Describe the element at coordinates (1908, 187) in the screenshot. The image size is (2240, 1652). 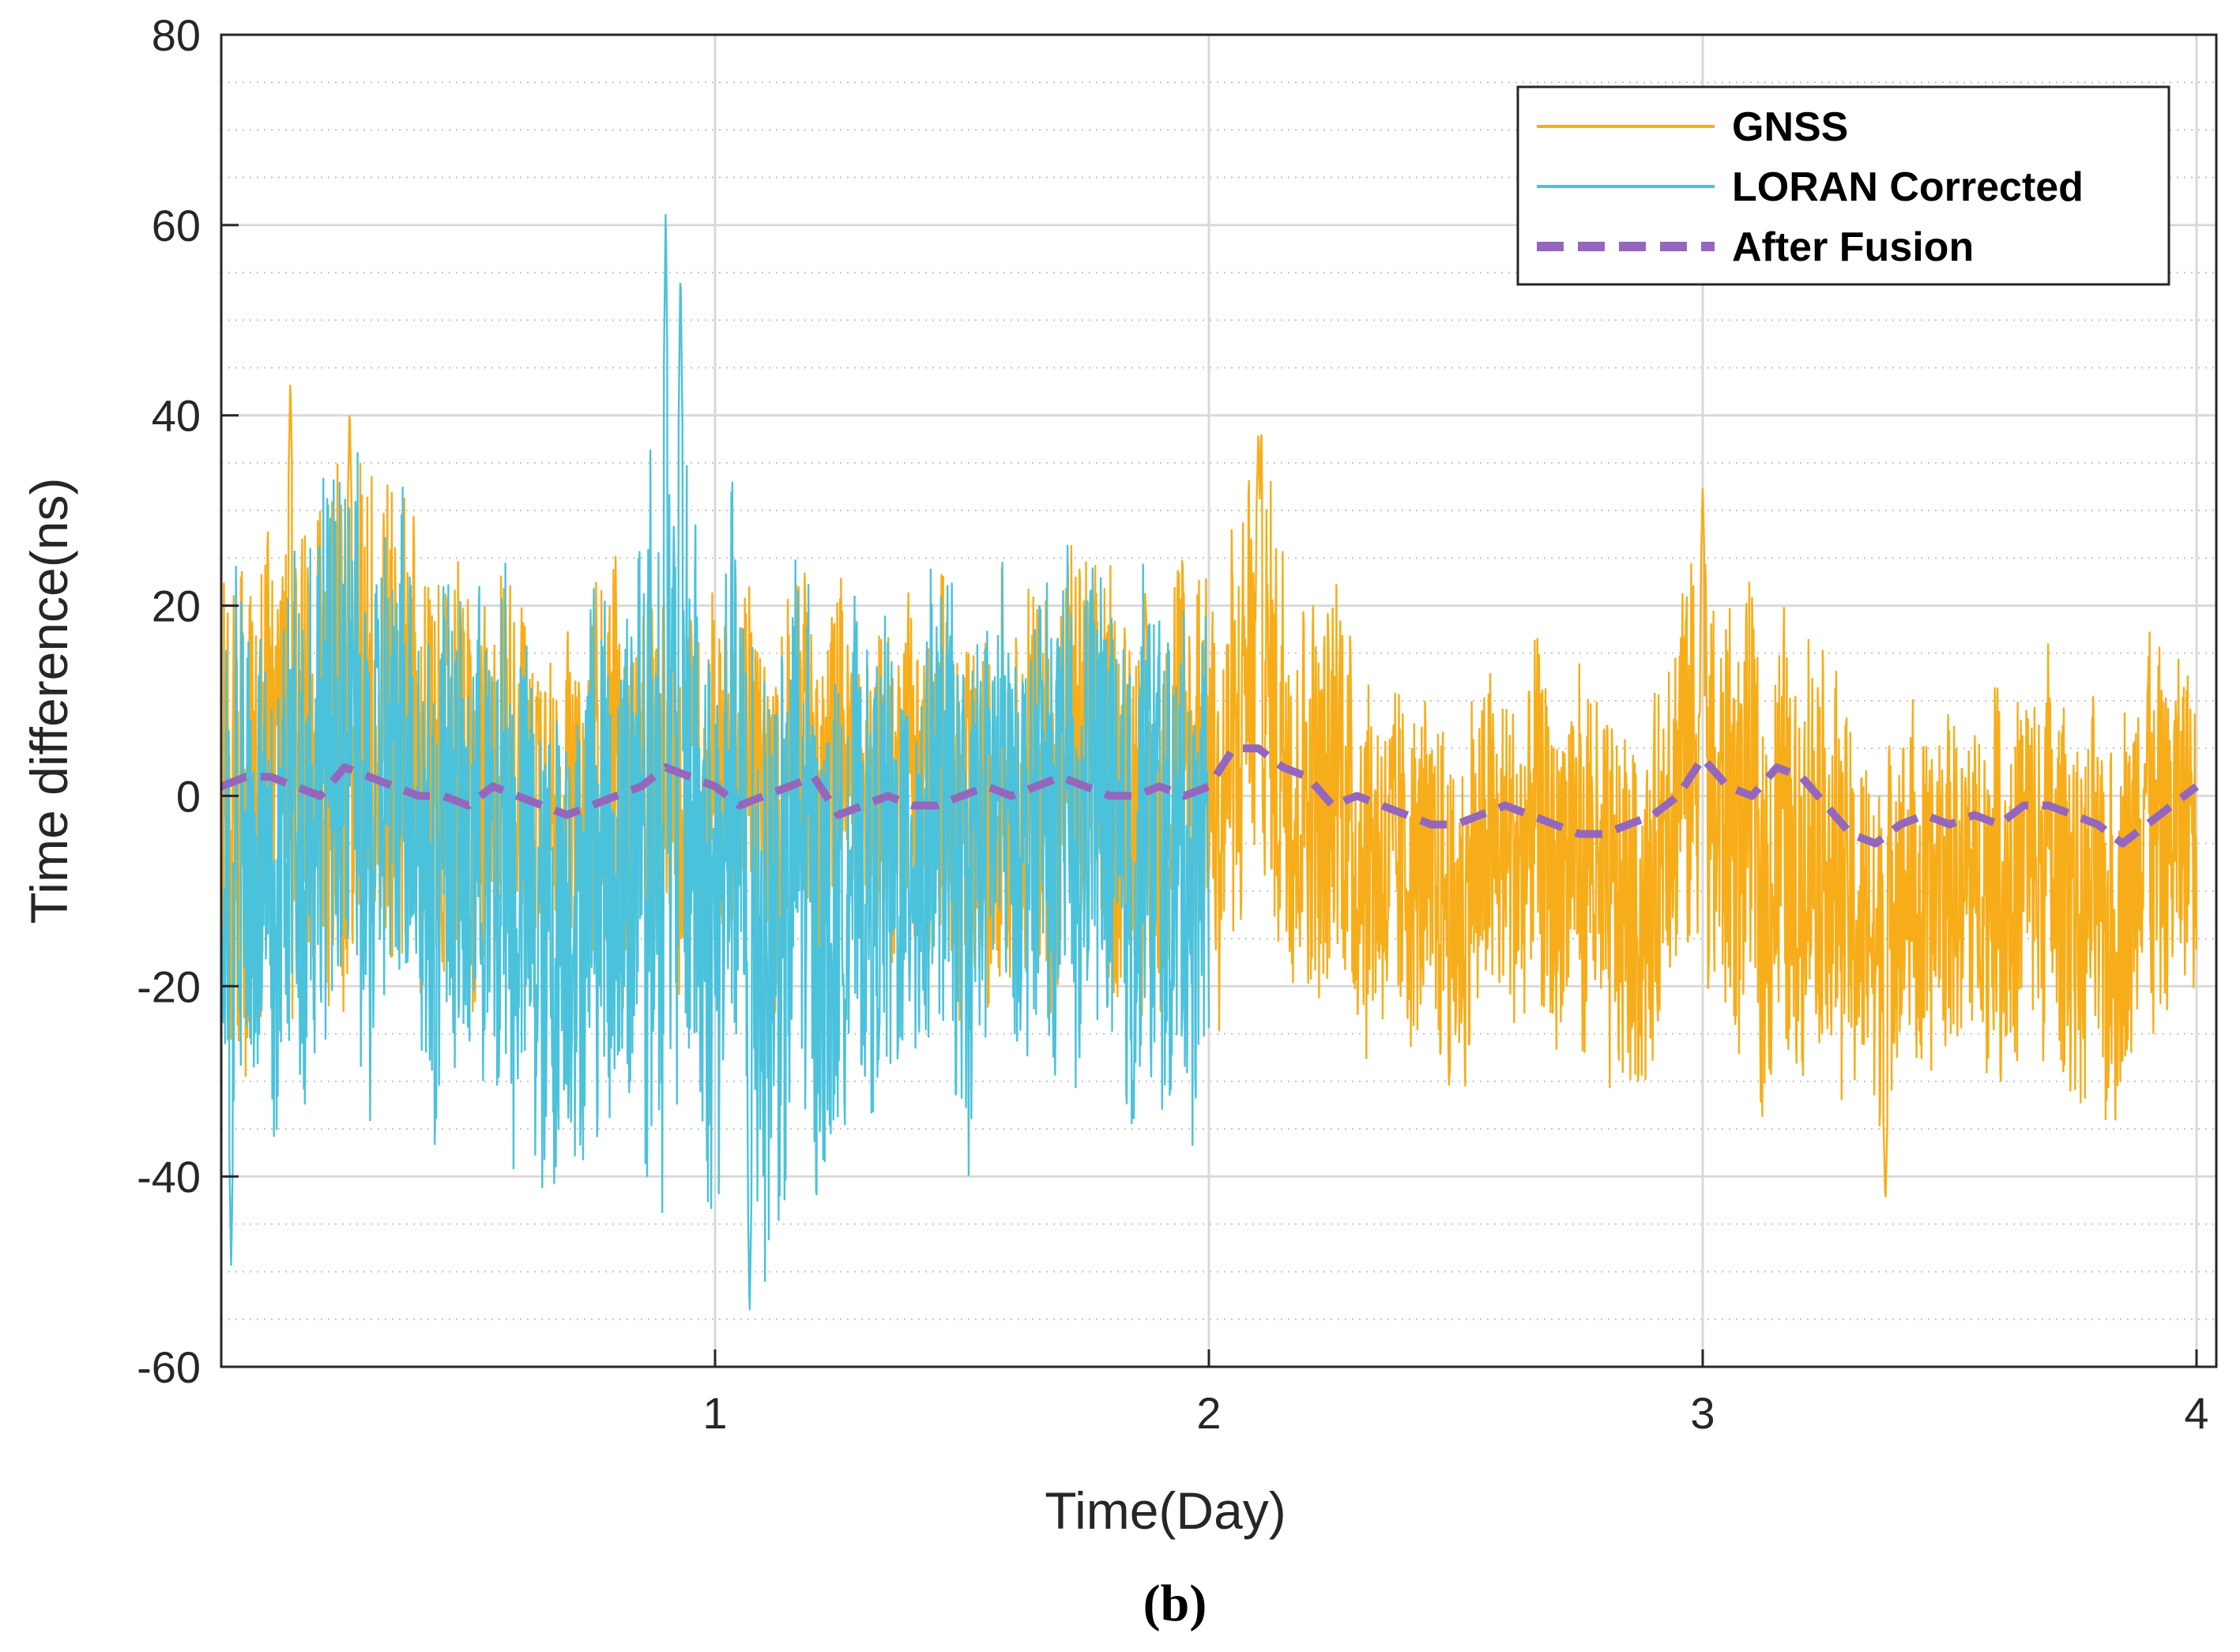
I see `legend-label-loran-corrected: LORAN Corrected` at that location.